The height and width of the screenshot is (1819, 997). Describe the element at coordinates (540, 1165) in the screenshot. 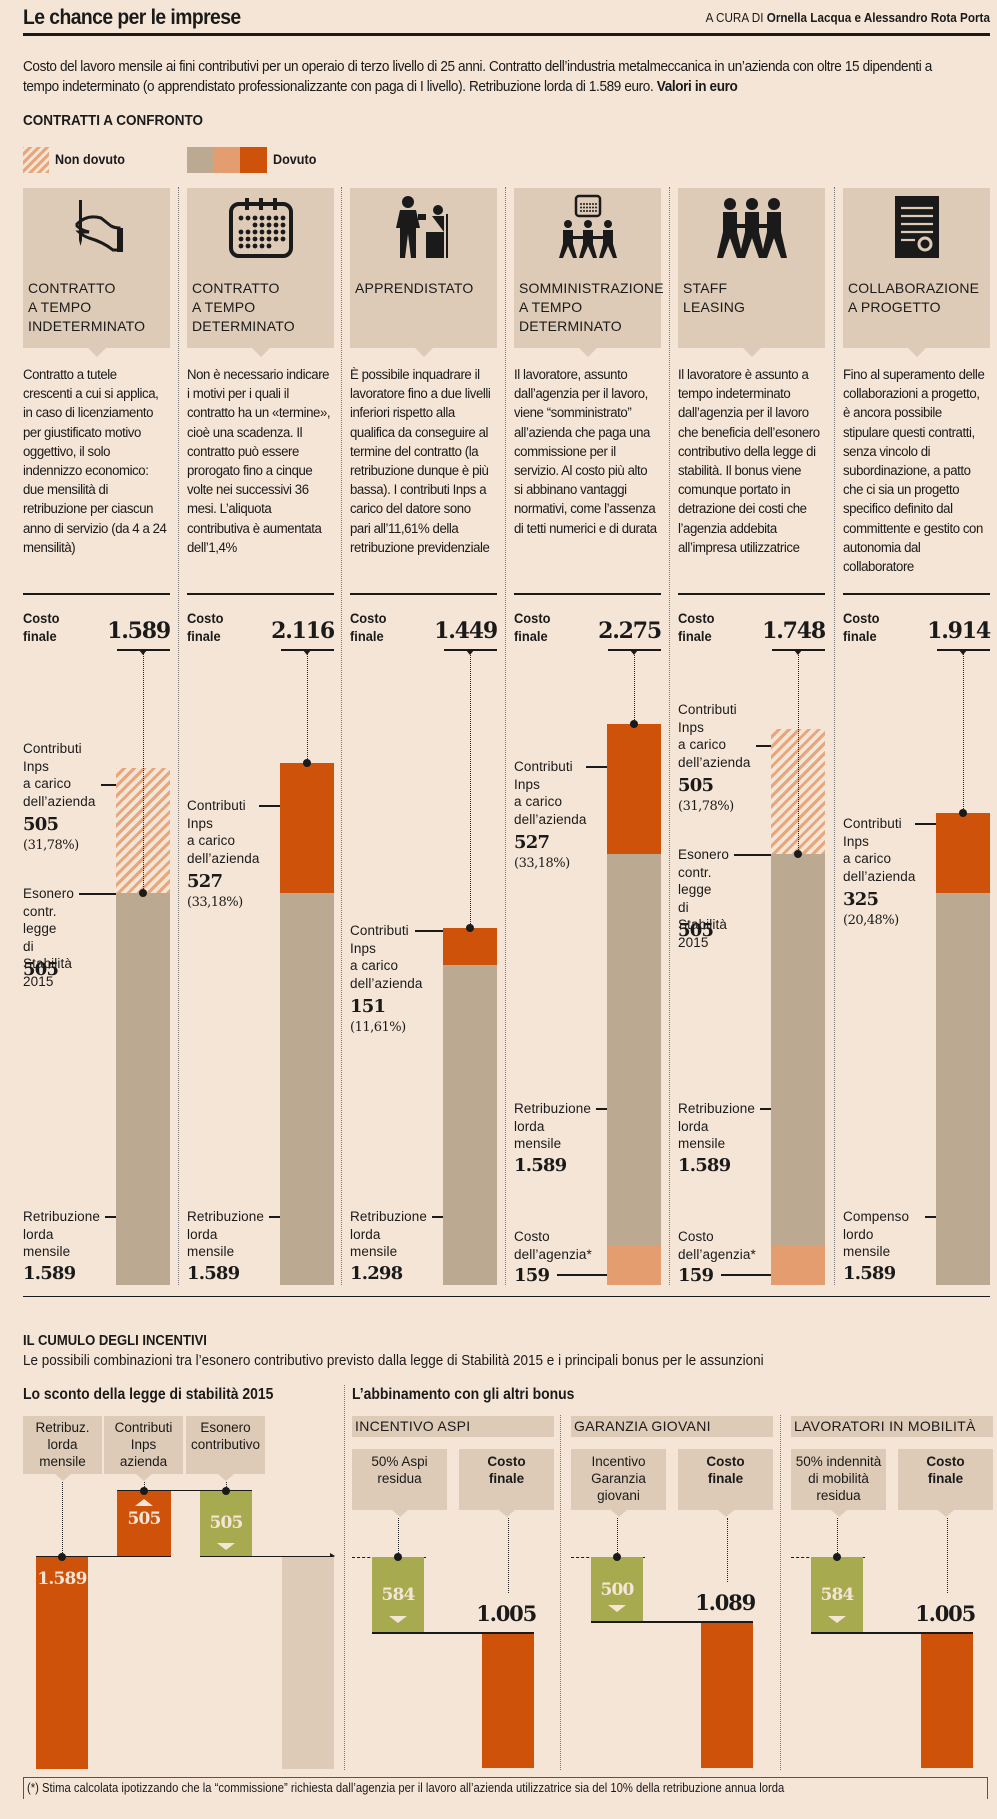

I see `annotation-value-base: 1.589` at that location.